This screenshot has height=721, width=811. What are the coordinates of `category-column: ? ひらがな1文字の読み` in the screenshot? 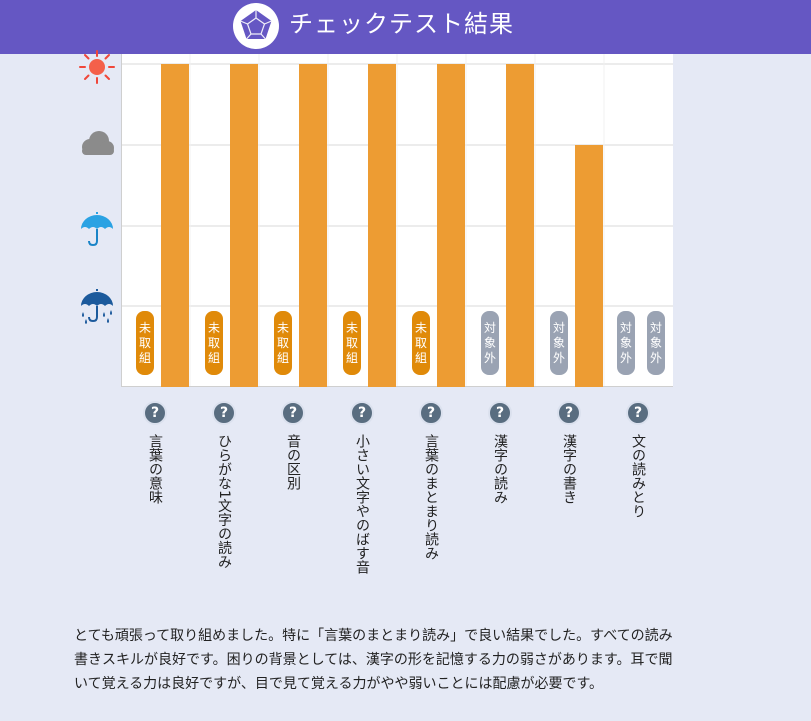 It's located at (224, 498).